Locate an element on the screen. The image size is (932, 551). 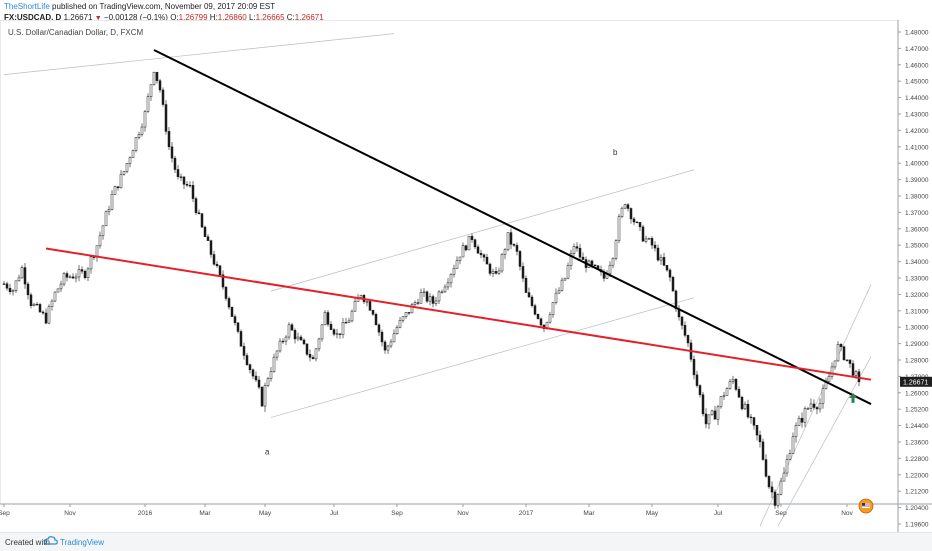
tradingview-cloud-icon is located at coordinates (51, 542).